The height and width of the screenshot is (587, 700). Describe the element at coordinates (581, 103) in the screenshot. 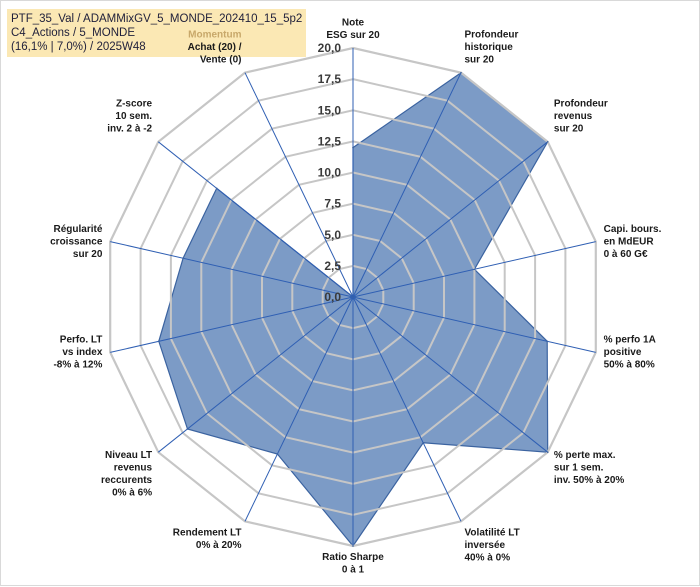

I see `axis-label-2-line-0: Profondeur` at that location.